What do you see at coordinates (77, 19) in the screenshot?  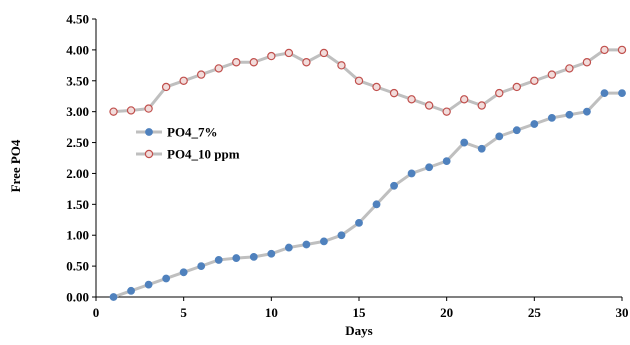 I see `y-tick-label: 4.50` at bounding box center [77, 19].